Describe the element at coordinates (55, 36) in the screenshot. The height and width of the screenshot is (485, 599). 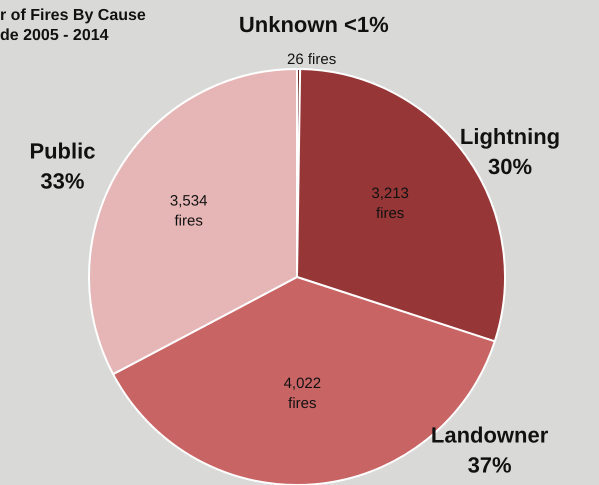
I see `chart-subtitle: de 2005 - 2014` at that location.